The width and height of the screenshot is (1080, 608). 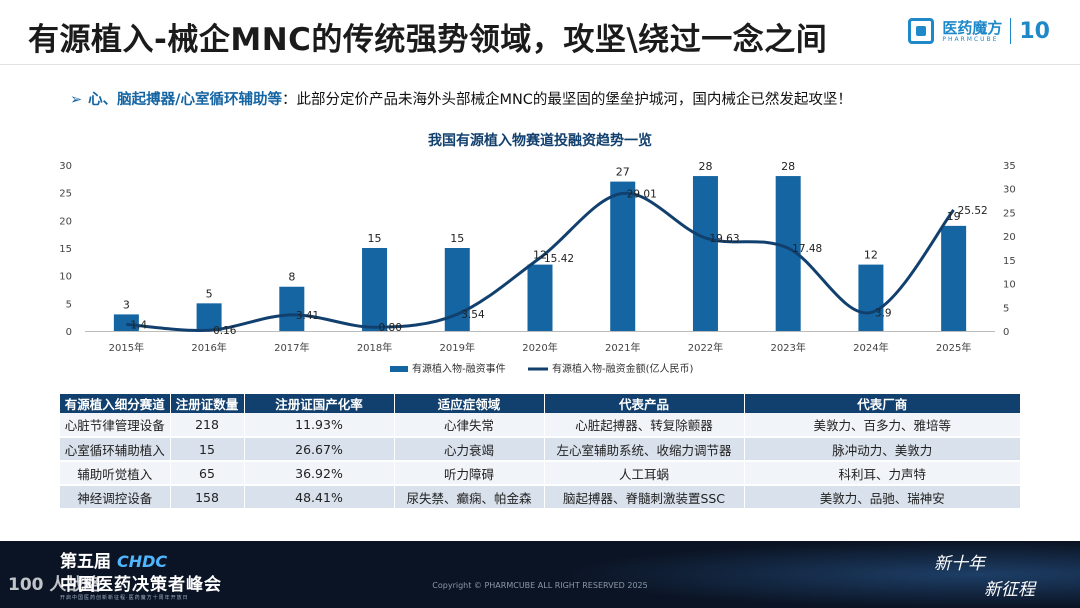 What do you see at coordinates (142, 561) in the screenshot?
I see `event-logo: CHDC` at bounding box center [142, 561].